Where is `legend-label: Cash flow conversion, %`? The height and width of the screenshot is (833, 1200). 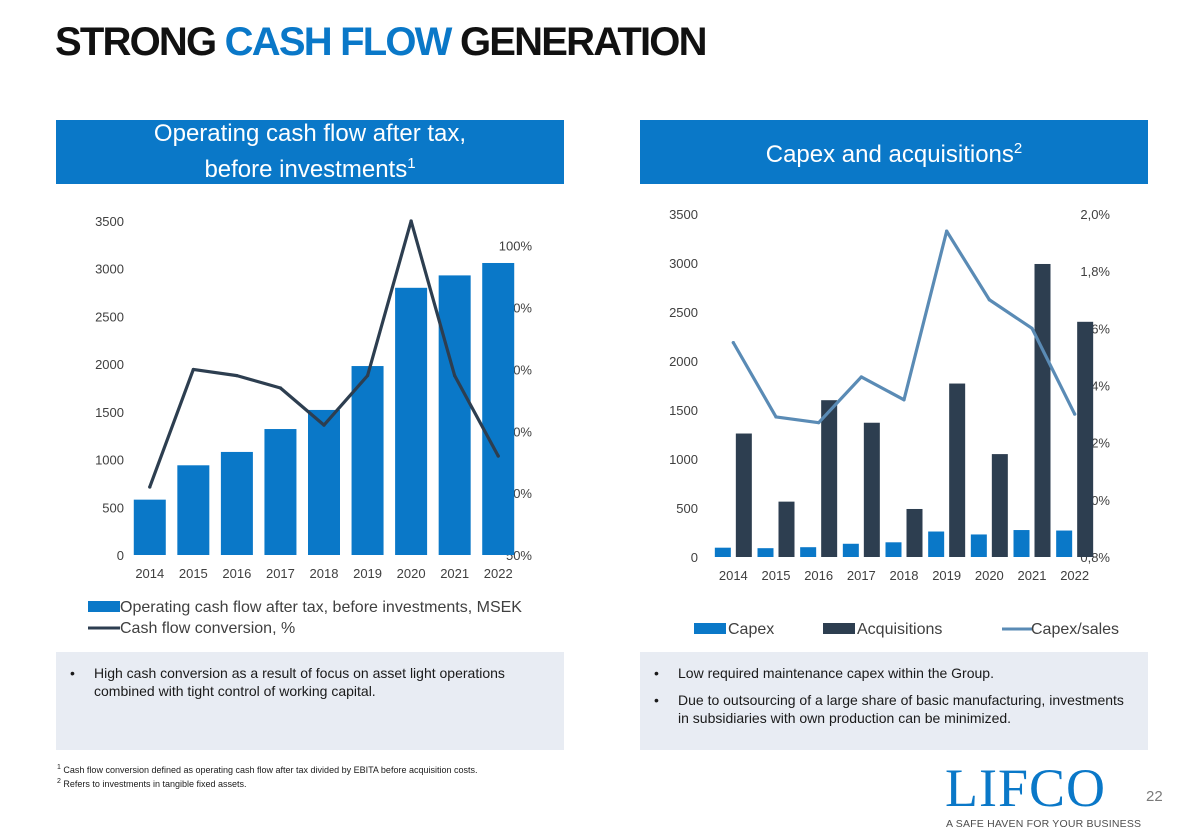 legend-label: Cash flow conversion, % is located at coordinates (207, 628).